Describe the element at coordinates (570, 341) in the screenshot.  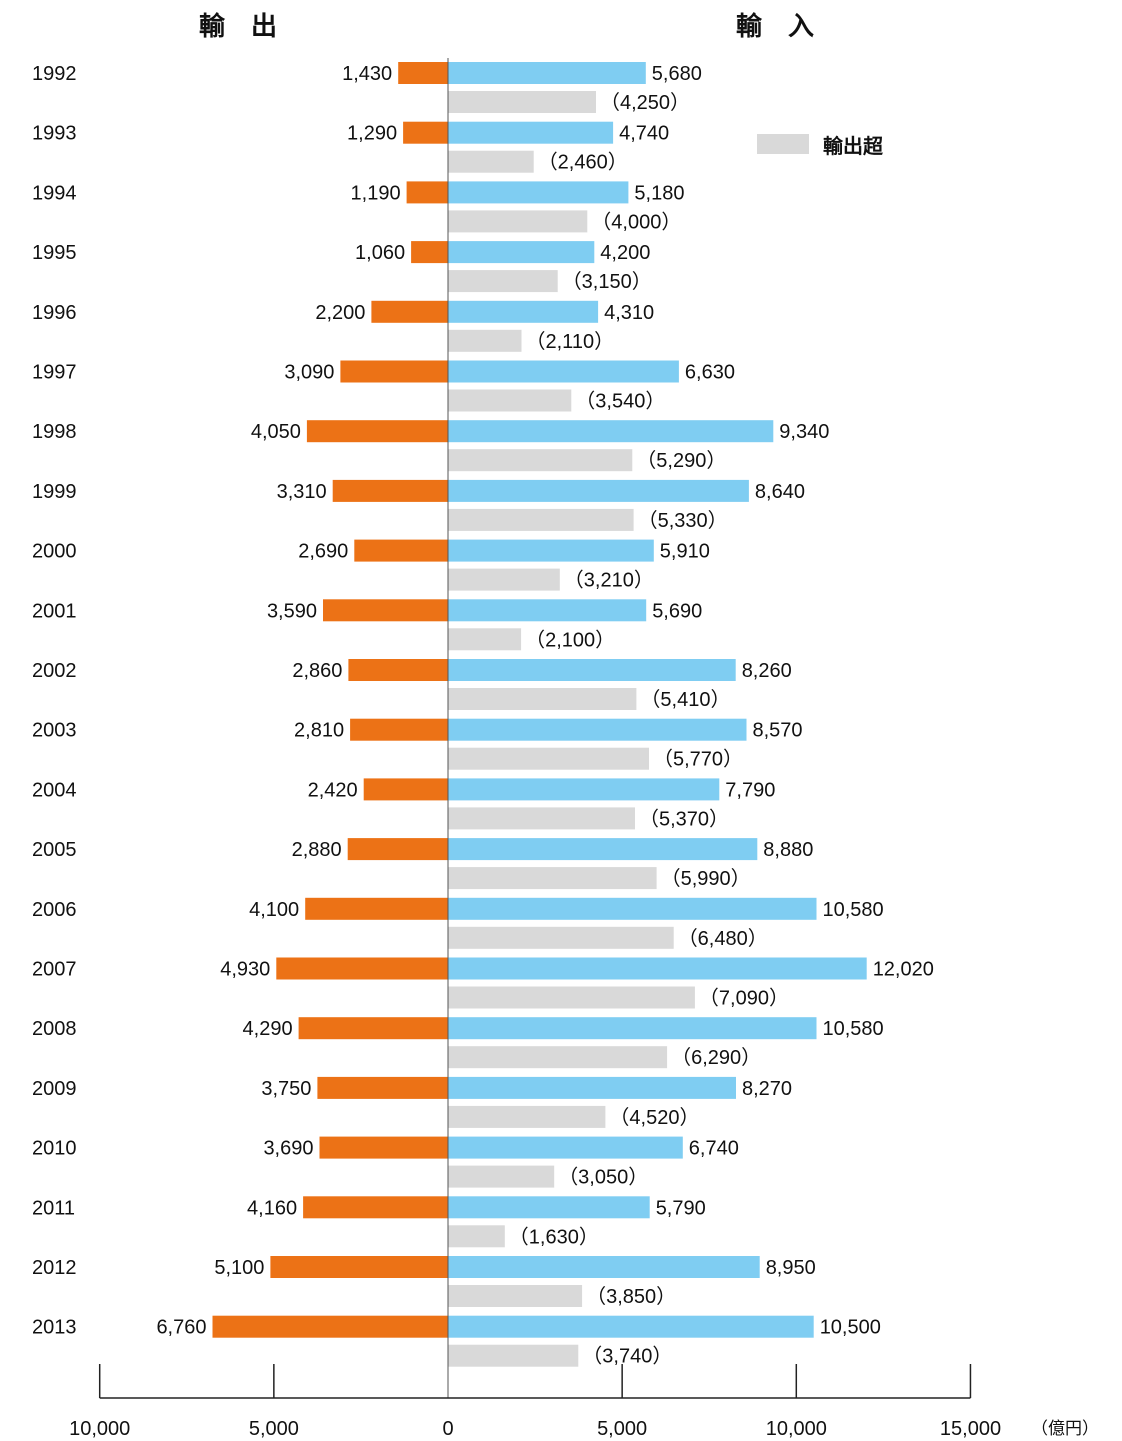
I see `balance-value-label: （2,110）` at that location.